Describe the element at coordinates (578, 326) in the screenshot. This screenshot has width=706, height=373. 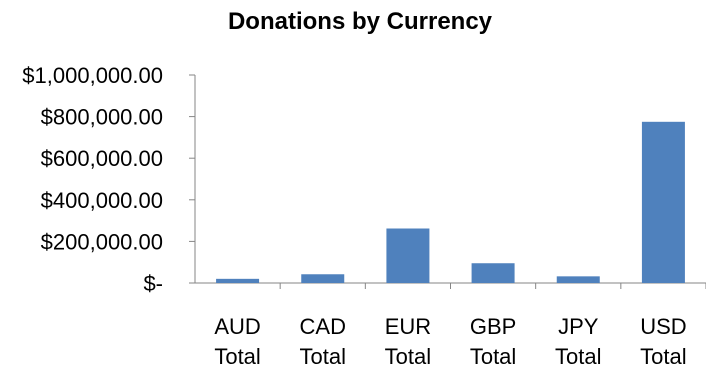
I see `x-tick-label: JPY` at that location.